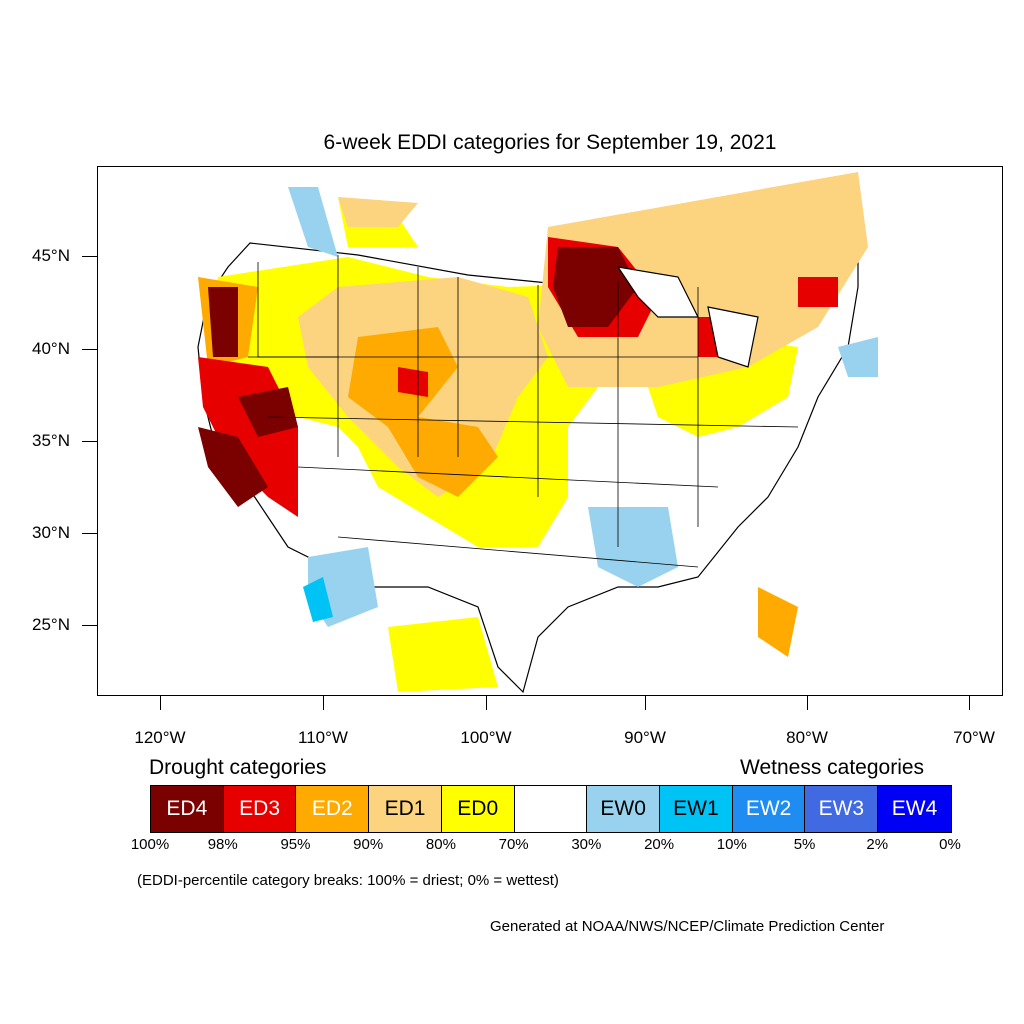 The image size is (1024, 1024). What do you see at coordinates (807, 737) in the screenshot?
I see `lon-label-80w: 80°W` at bounding box center [807, 737].